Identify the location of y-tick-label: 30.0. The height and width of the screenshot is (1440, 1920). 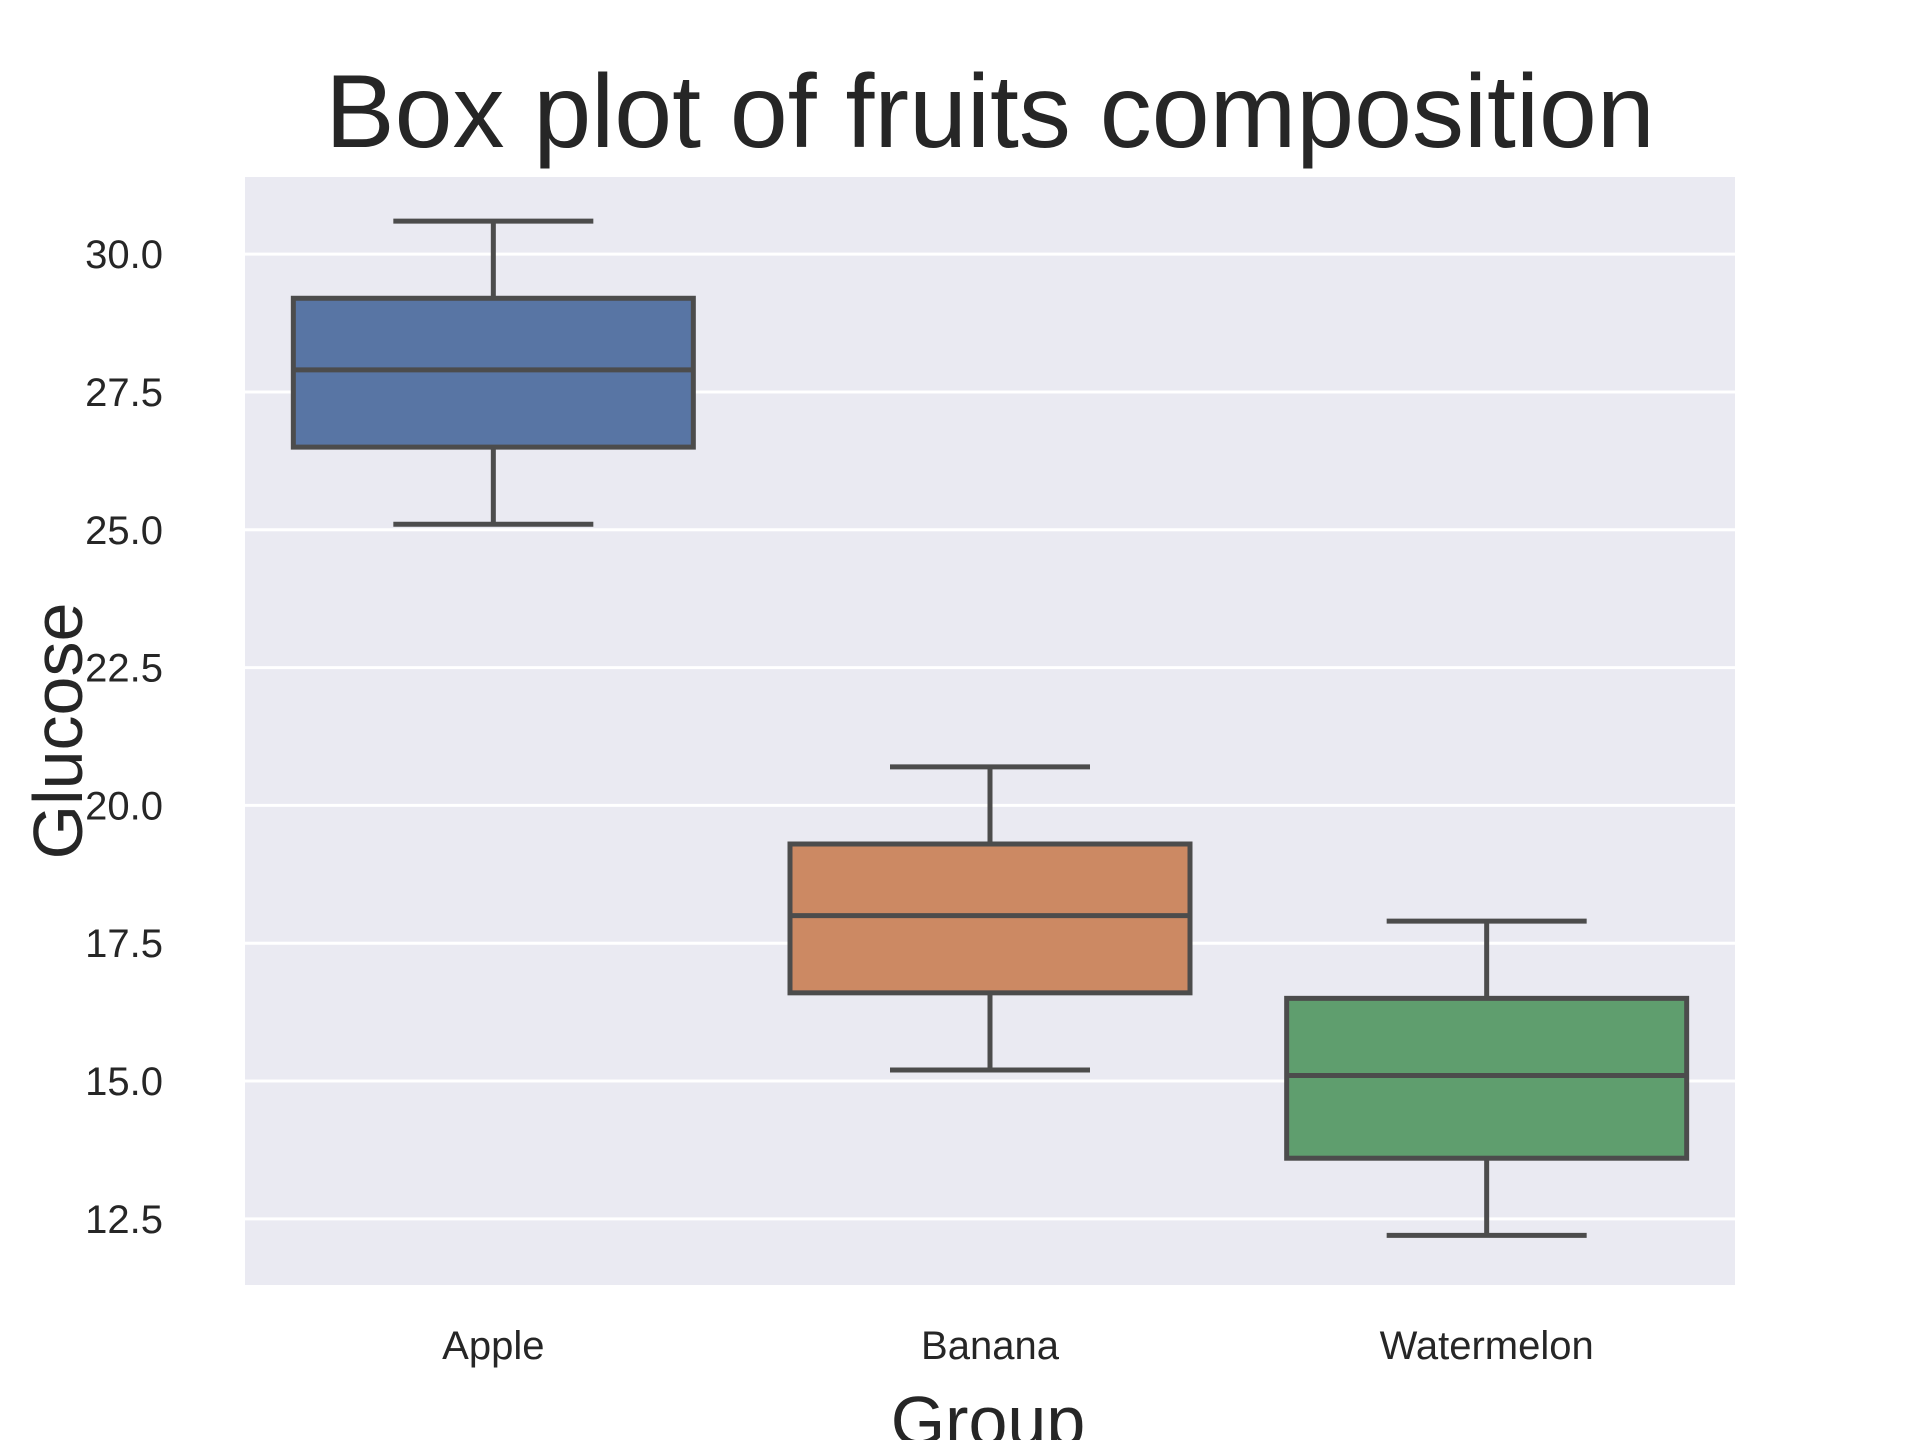
(124, 255).